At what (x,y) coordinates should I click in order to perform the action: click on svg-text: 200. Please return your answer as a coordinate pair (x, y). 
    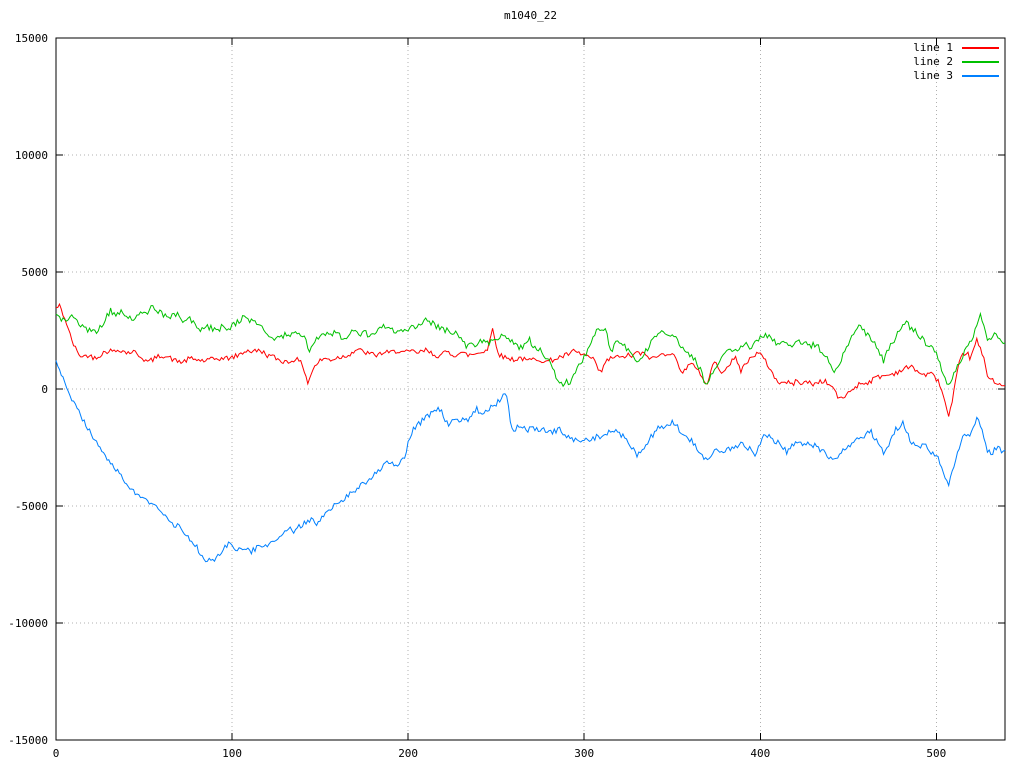
    Looking at the image, I should click on (408, 753).